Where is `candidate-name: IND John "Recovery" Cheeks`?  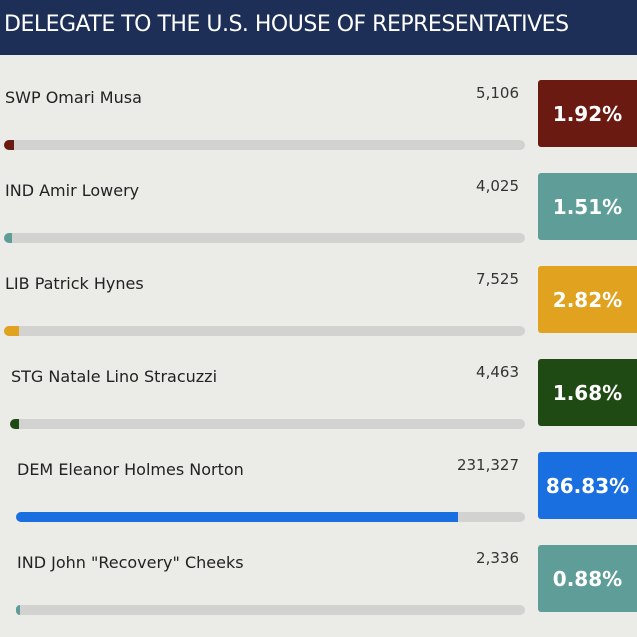
candidate-name: IND John "Recovery" Cheeks is located at coordinates (130, 562).